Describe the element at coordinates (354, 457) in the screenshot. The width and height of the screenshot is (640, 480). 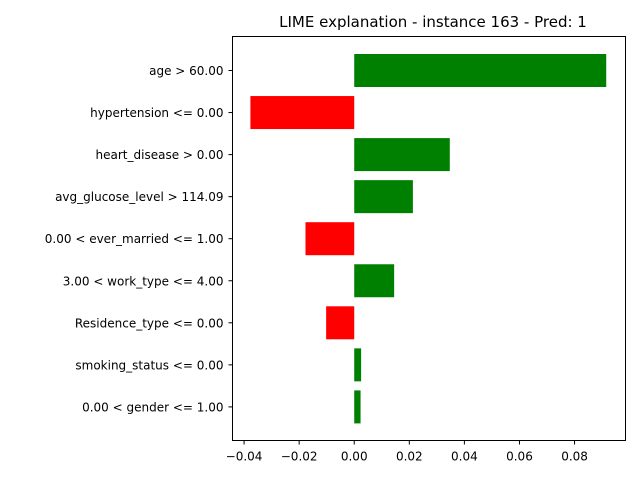
I see `x-tick-label-2: 0.00` at that location.